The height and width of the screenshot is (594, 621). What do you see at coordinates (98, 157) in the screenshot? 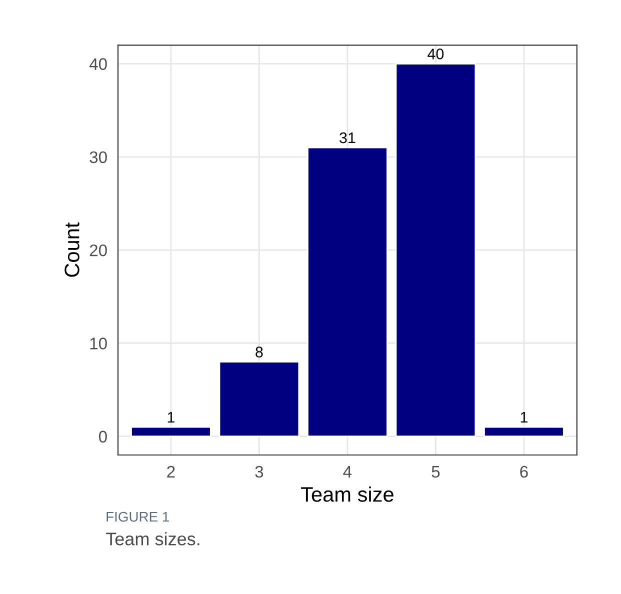
I see `y-tick-label: 30` at bounding box center [98, 157].